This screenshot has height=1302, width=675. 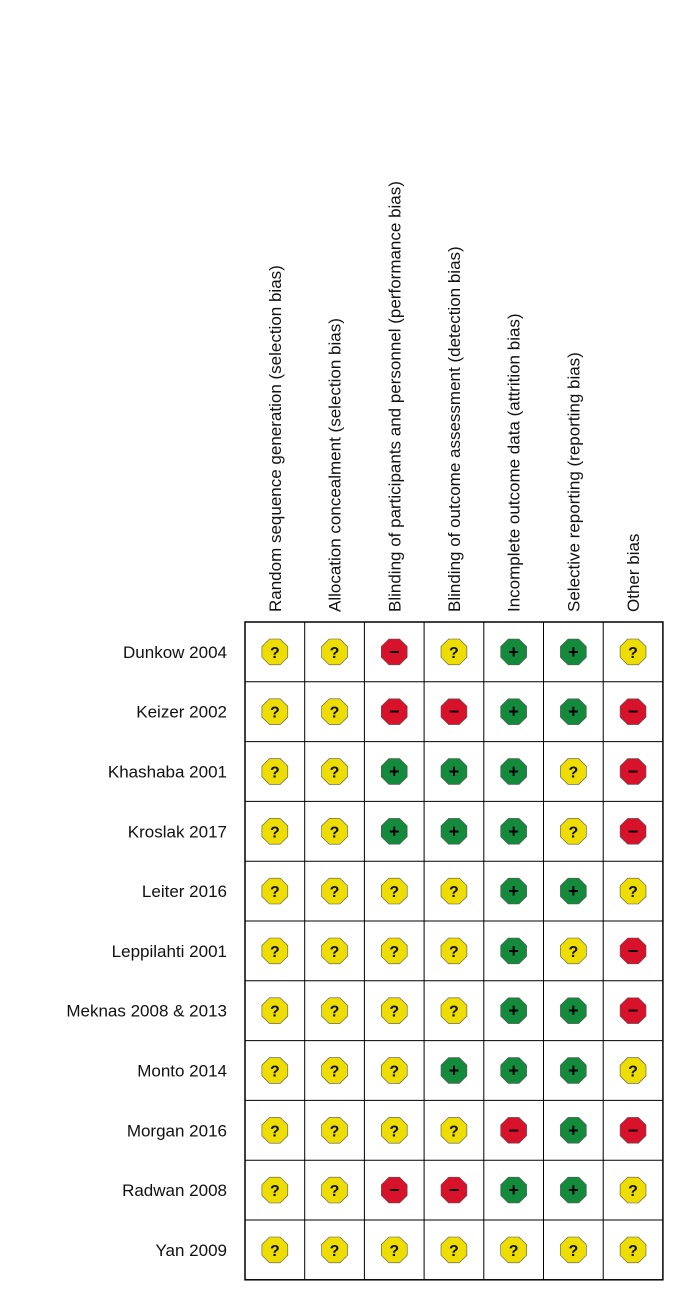 I want to click on study-label: Dunkow 2004, so click(x=175, y=652).